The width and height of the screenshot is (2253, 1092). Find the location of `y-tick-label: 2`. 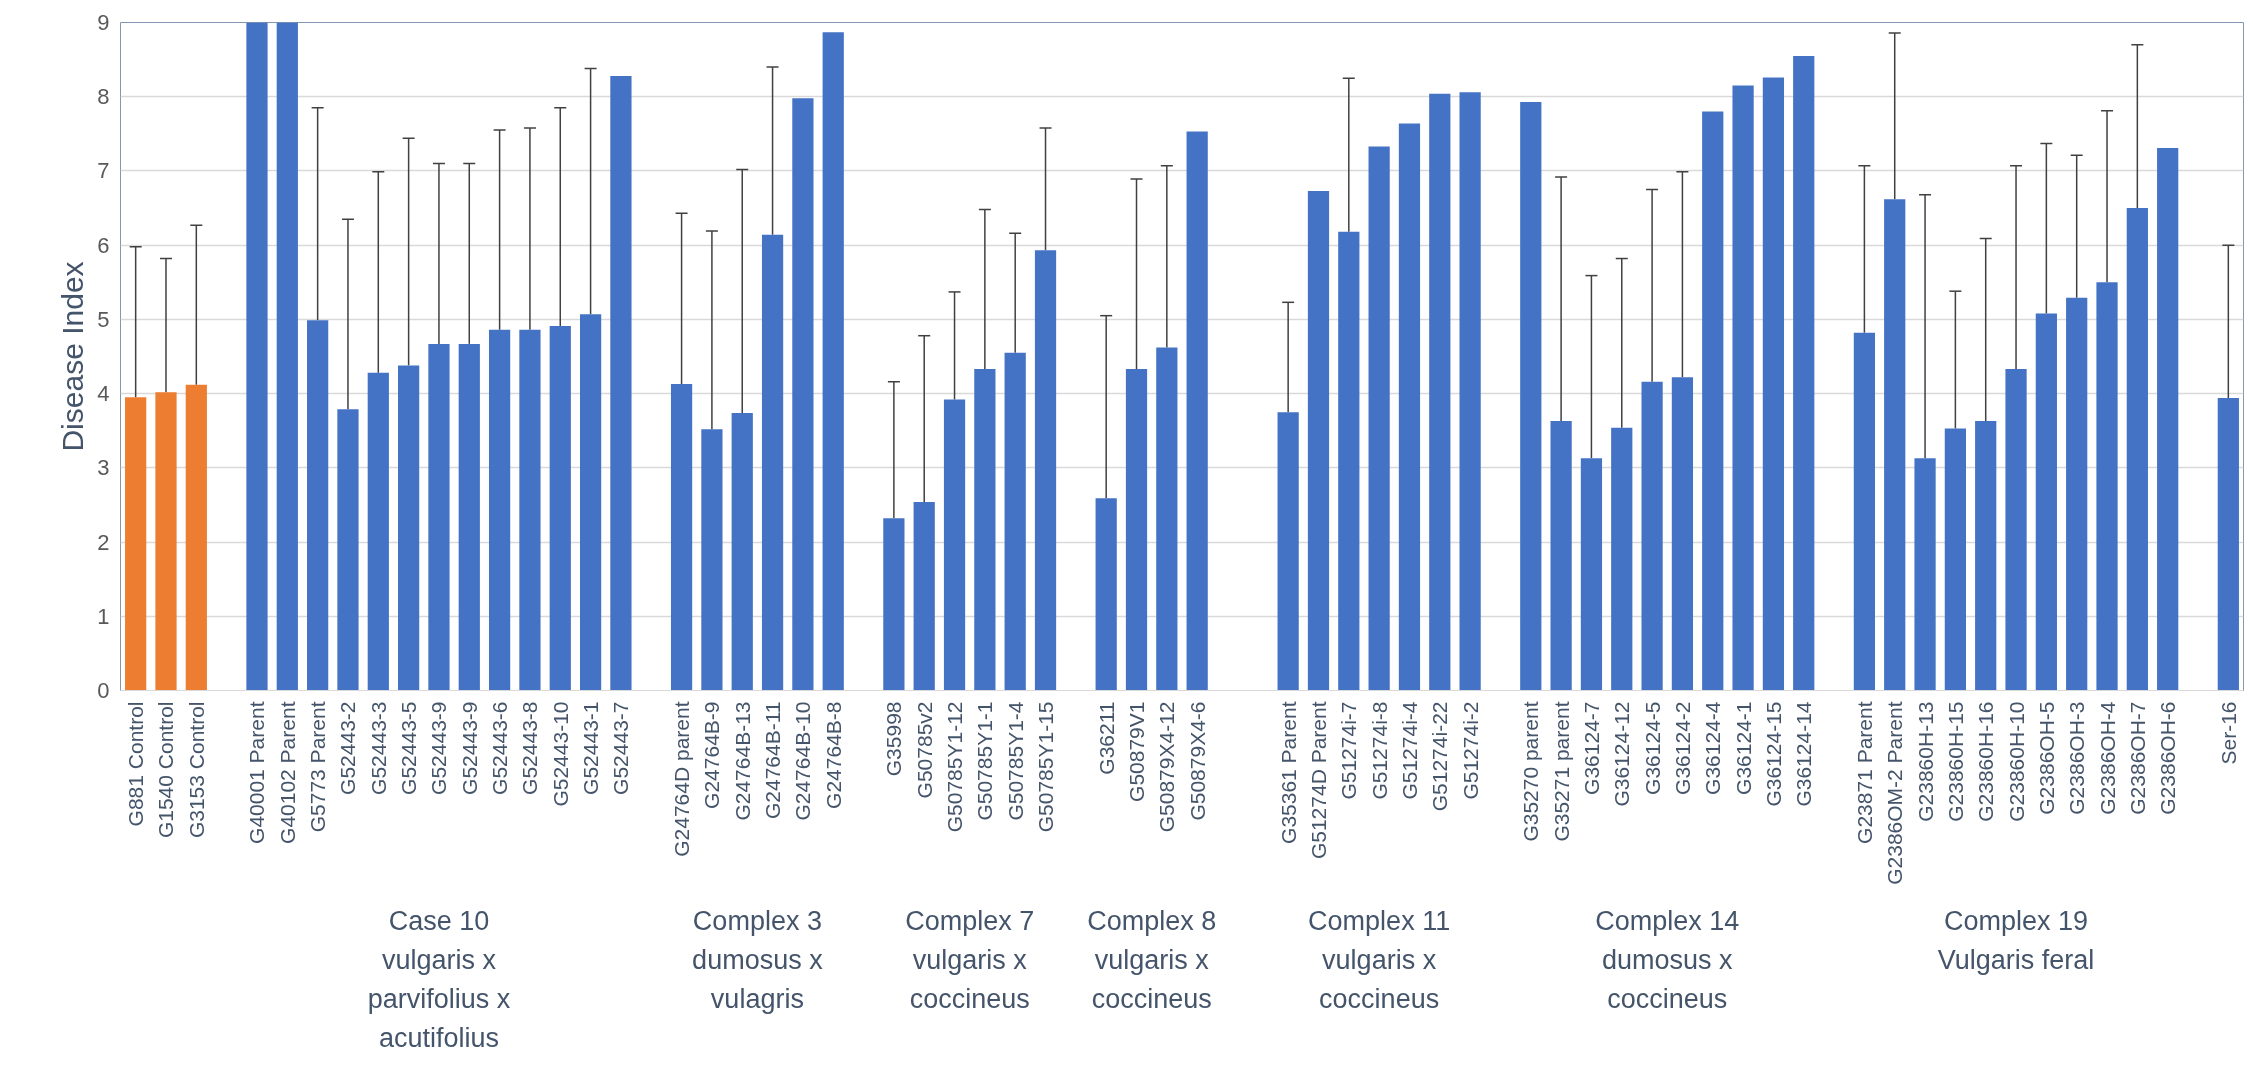

y-tick-label: 2 is located at coordinates (103, 542).